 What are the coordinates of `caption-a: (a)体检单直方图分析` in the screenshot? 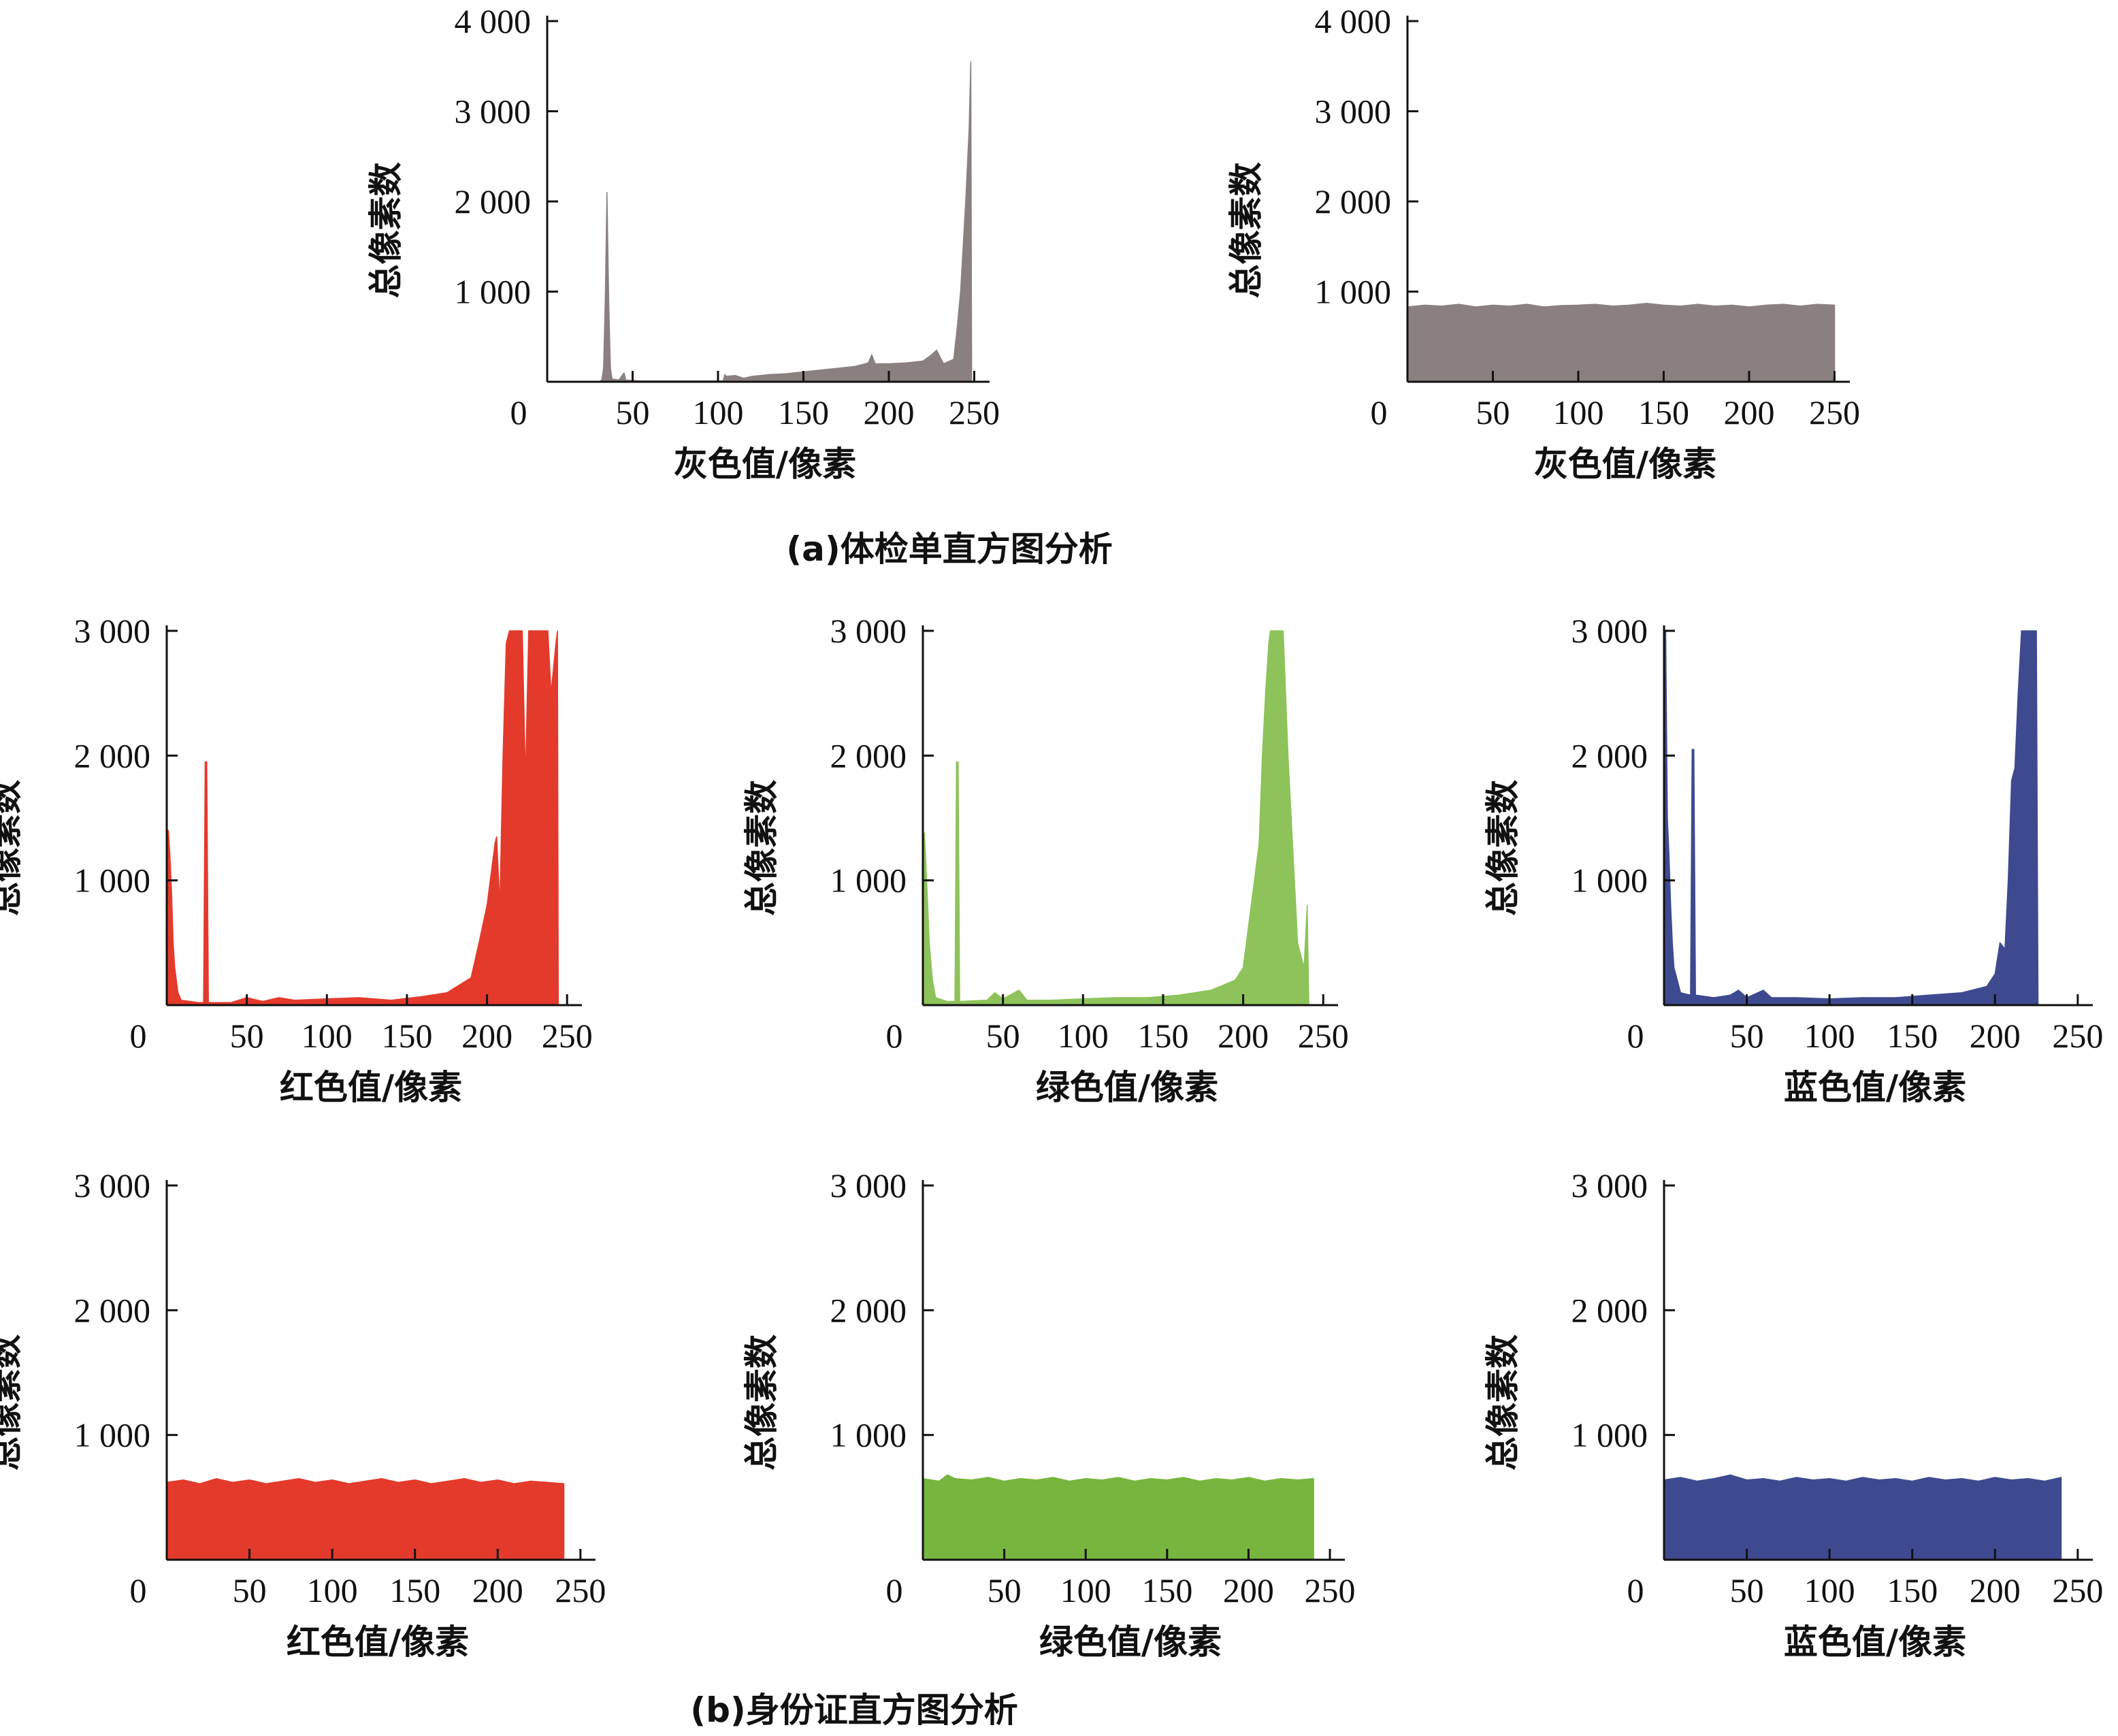 It's located at (949, 549).